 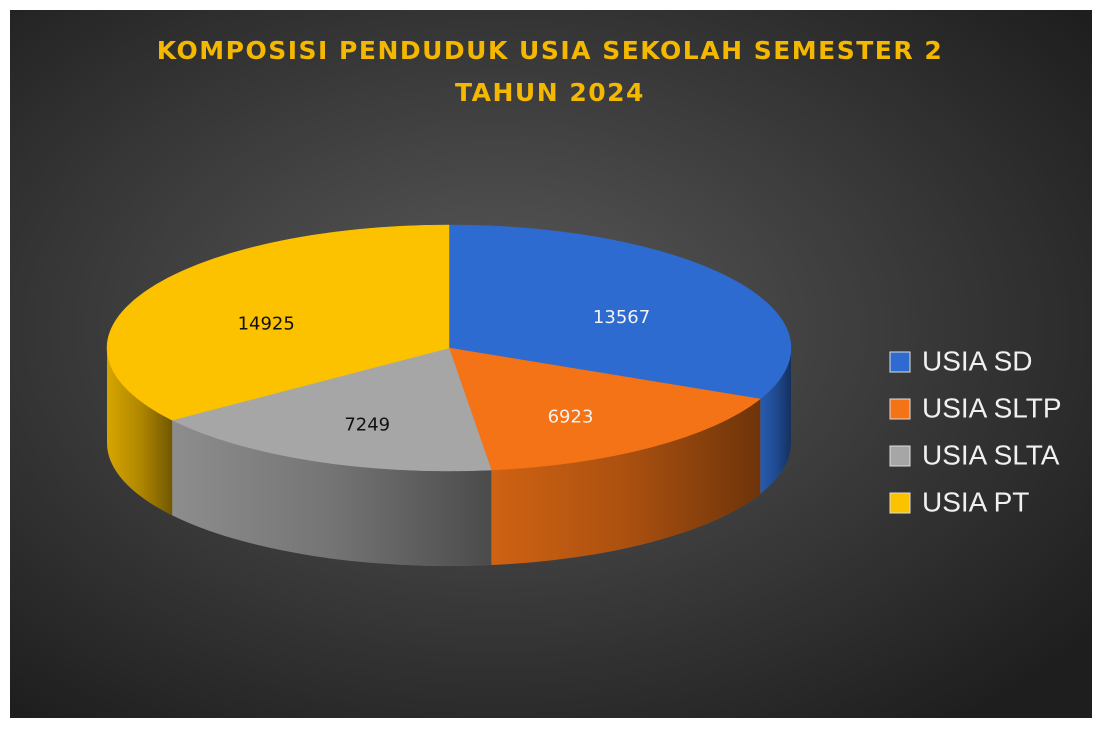 What do you see at coordinates (266, 323) in the screenshot?
I see `data-label: 14925` at bounding box center [266, 323].